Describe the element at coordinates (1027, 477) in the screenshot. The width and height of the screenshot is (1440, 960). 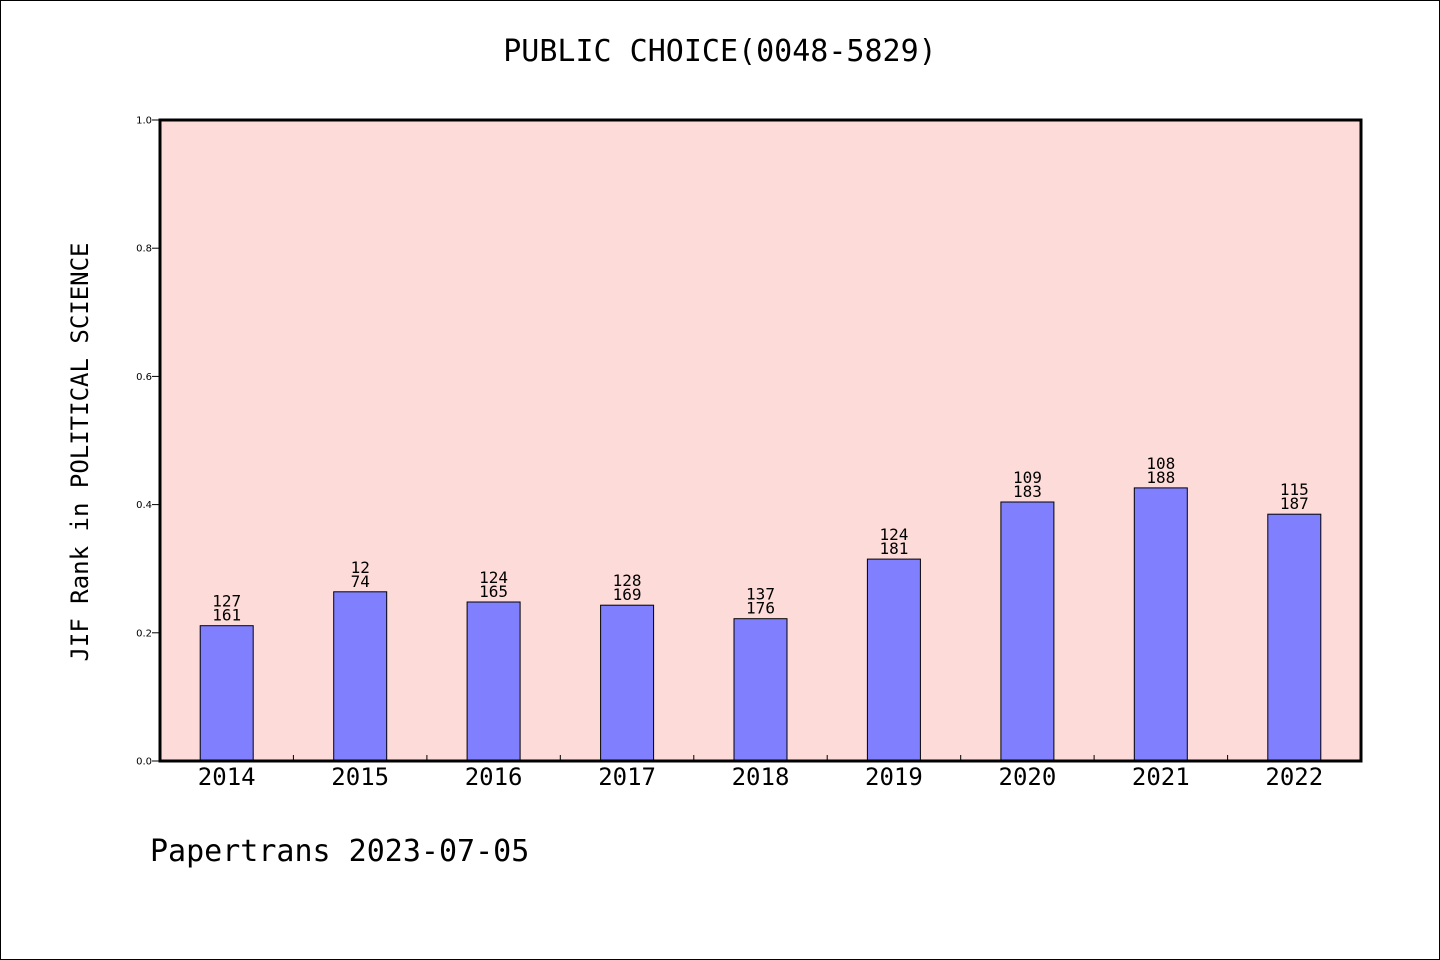
I see `data-label-rank: 109` at that location.